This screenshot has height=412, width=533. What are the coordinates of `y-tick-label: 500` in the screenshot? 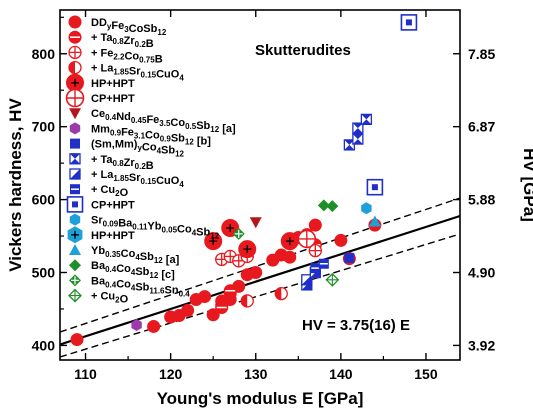 It's located at (44, 273).